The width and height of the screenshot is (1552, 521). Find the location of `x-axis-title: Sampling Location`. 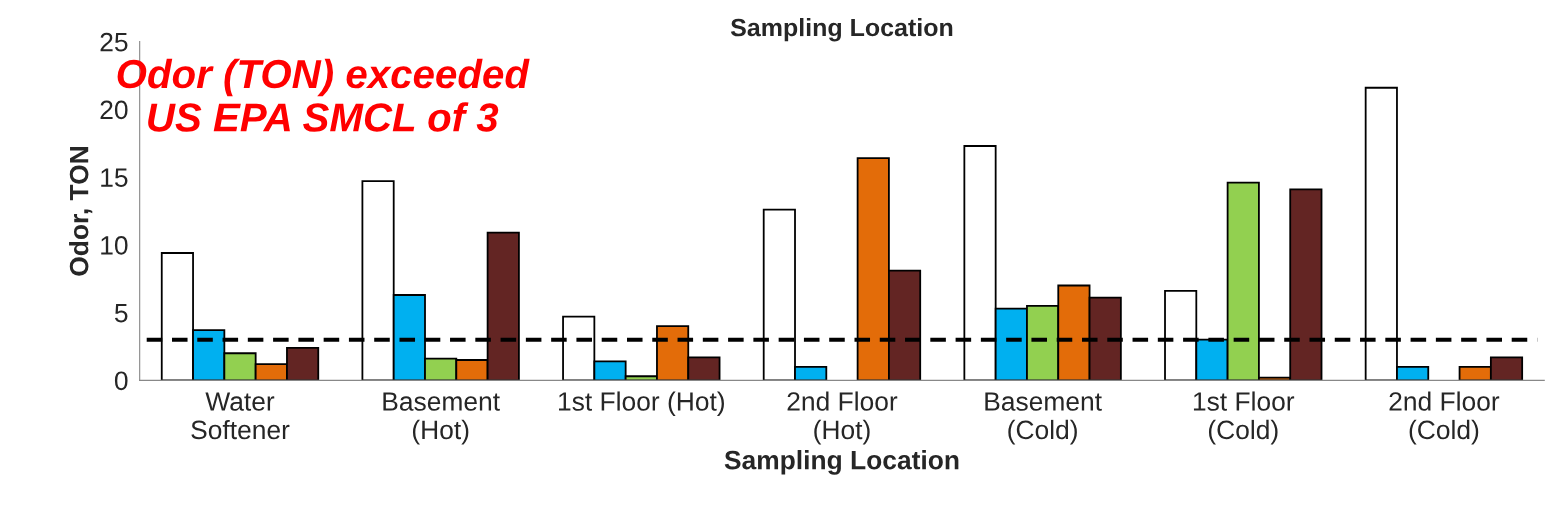

x-axis-title: Sampling Location is located at coordinates (841, 462).